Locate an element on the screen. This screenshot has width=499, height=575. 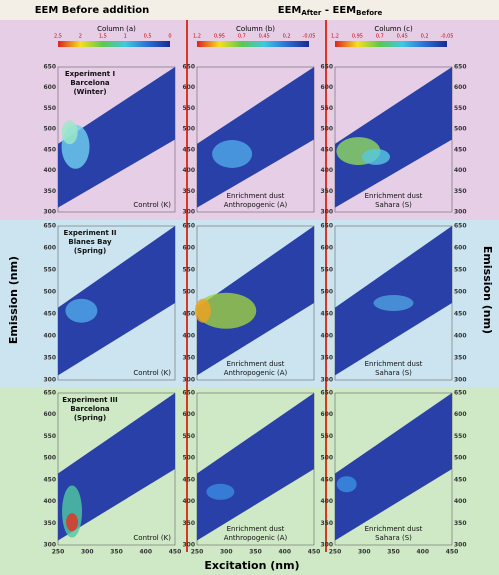
experiment-label: (Spring) is located at coordinates (90, 418).